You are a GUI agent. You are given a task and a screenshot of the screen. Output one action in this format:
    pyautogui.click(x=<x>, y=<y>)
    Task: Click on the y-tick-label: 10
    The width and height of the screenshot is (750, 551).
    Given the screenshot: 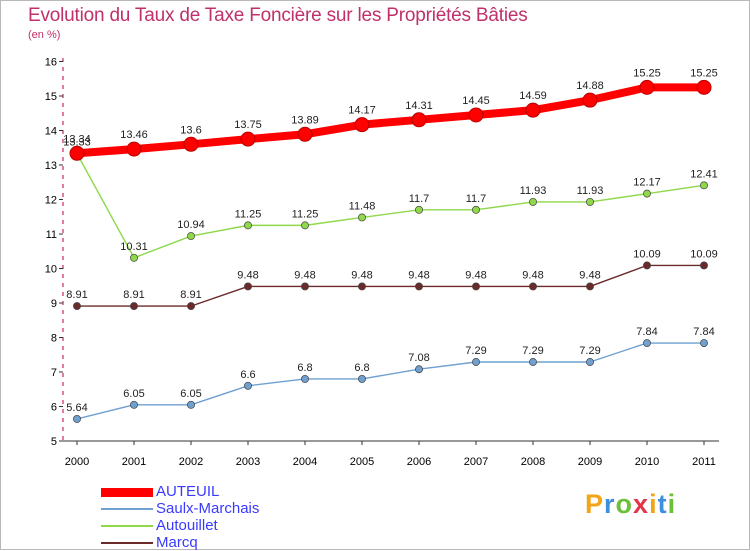 What is the action you would take?
    pyautogui.click(x=51, y=270)
    